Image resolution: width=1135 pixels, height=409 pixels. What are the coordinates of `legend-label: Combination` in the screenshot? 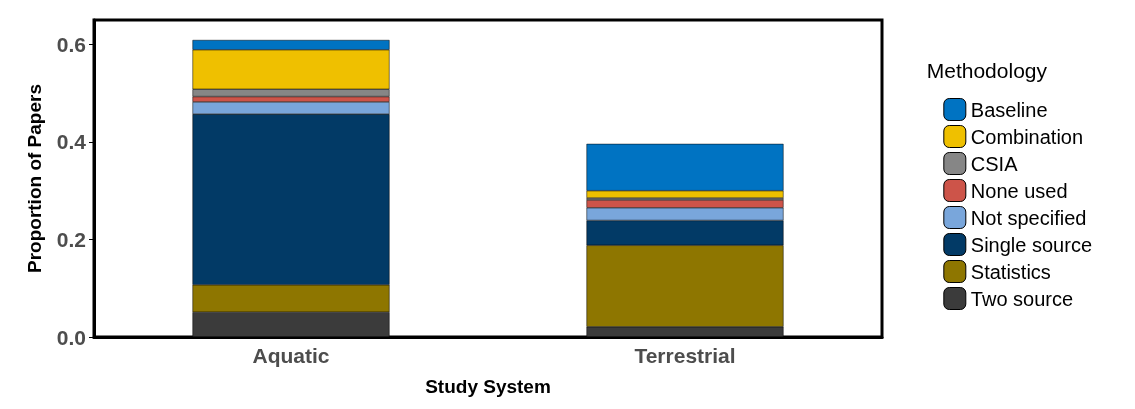 It's located at (1027, 136).